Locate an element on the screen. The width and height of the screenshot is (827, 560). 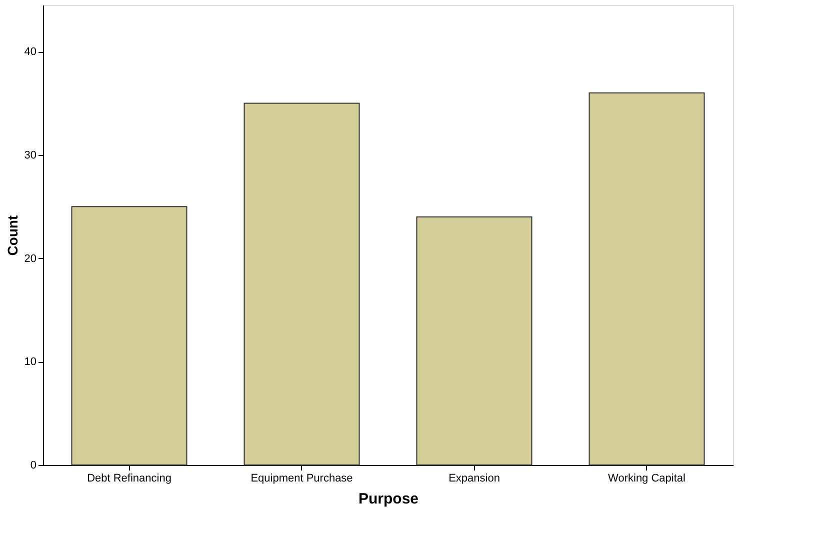
y-tick-label: 10 is located at coordinates (30, 362).